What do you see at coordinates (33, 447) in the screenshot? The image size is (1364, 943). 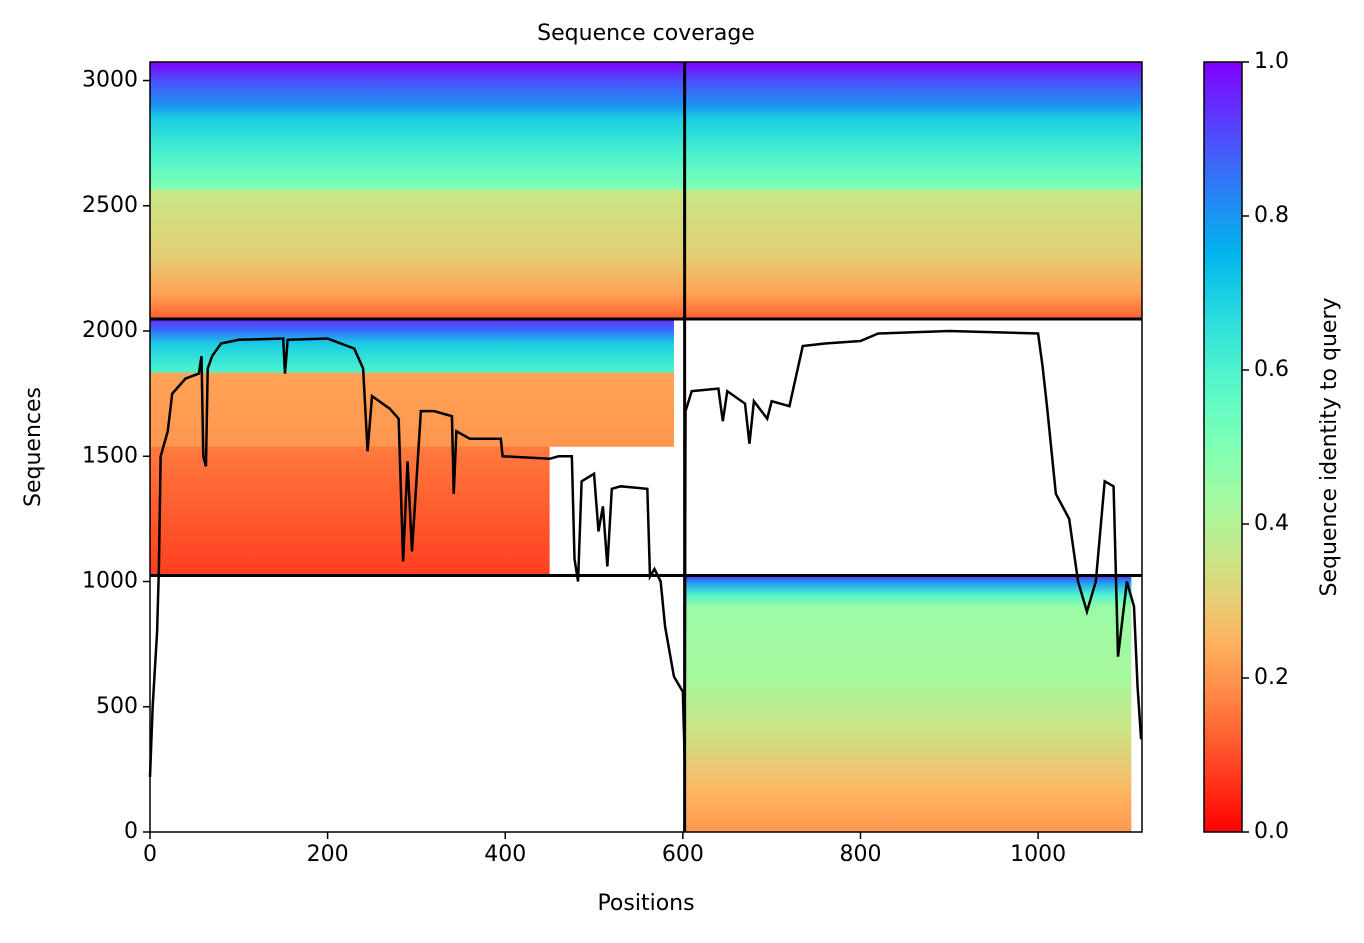 I see `y-axis-label: Sequences` at bounding box center [33, 447].